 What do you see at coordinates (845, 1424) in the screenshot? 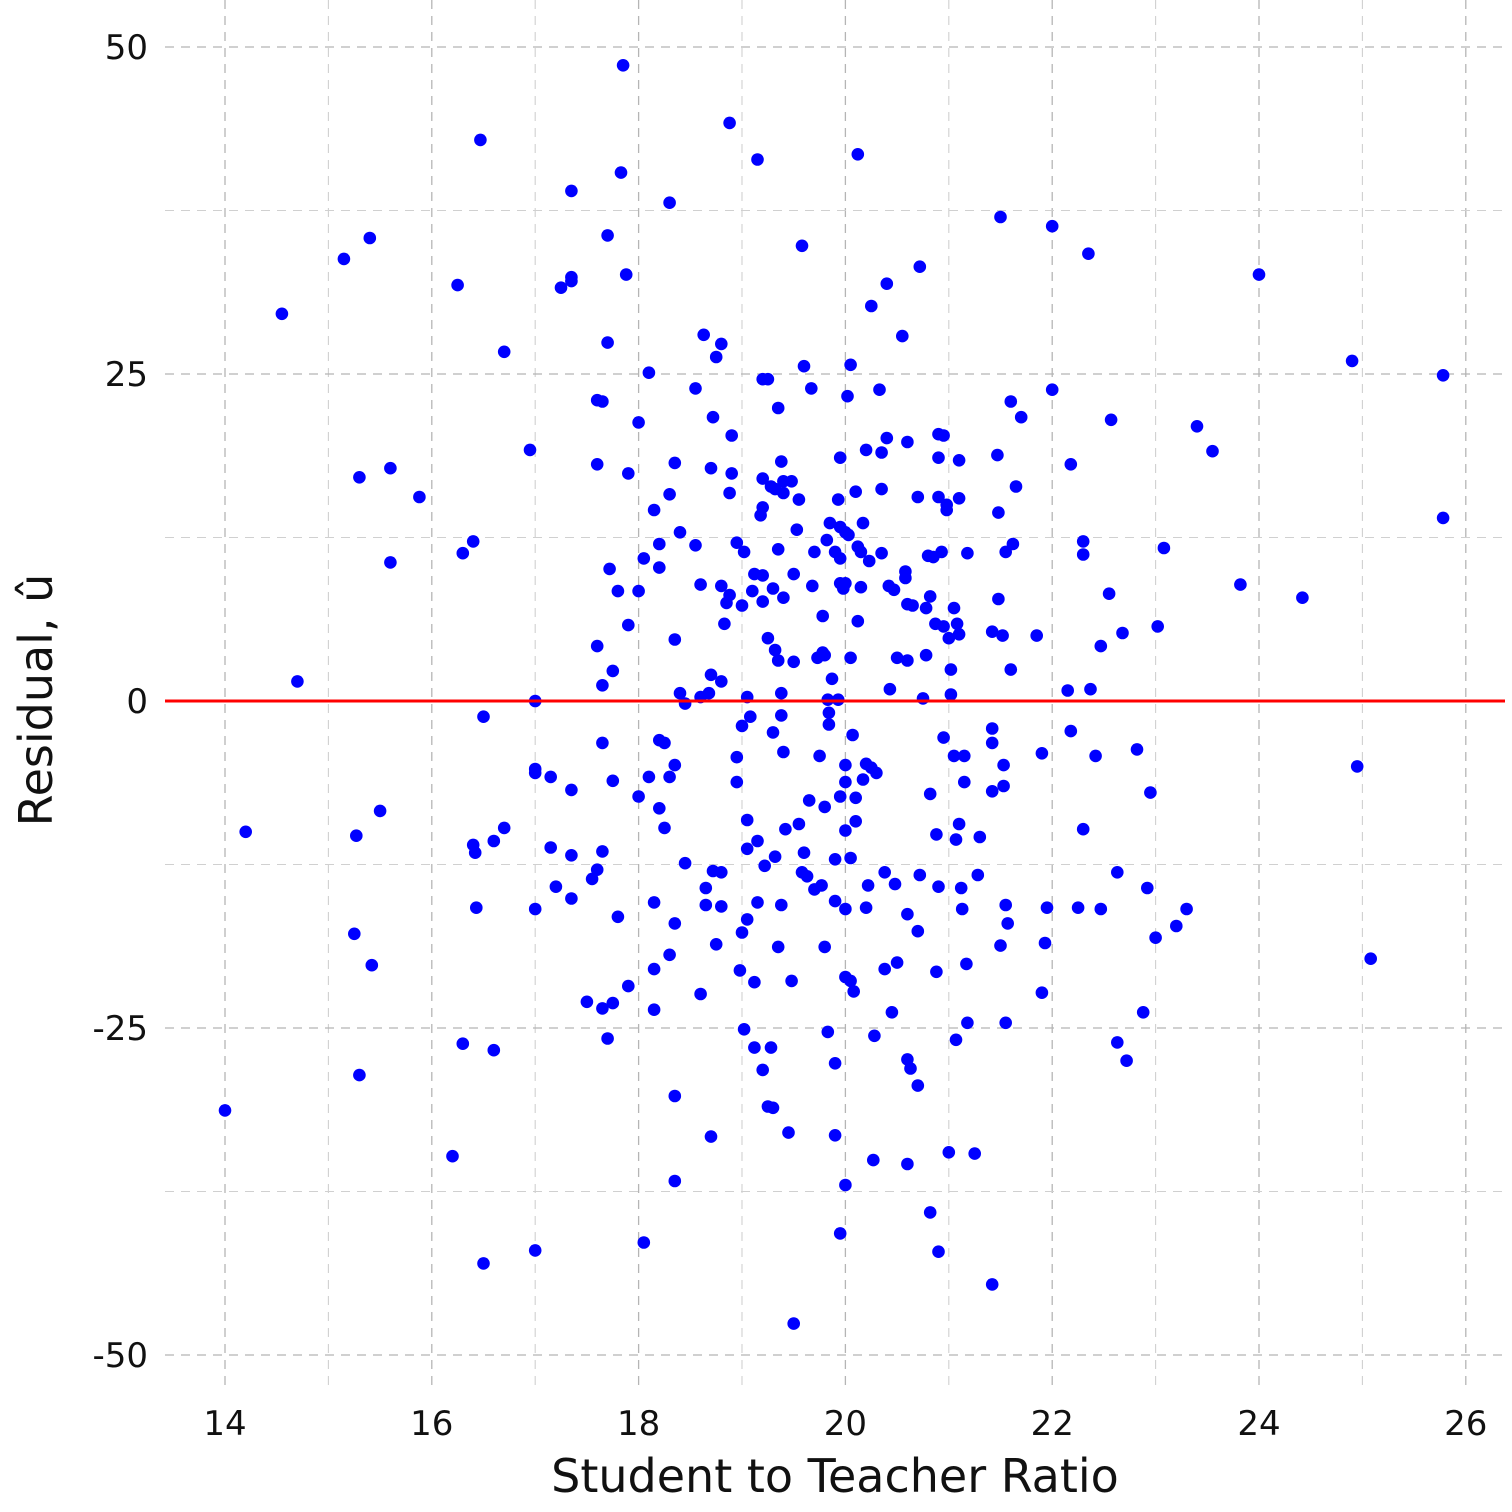
I see `x-tick-label: 20` at bounding box center [845, 1424].